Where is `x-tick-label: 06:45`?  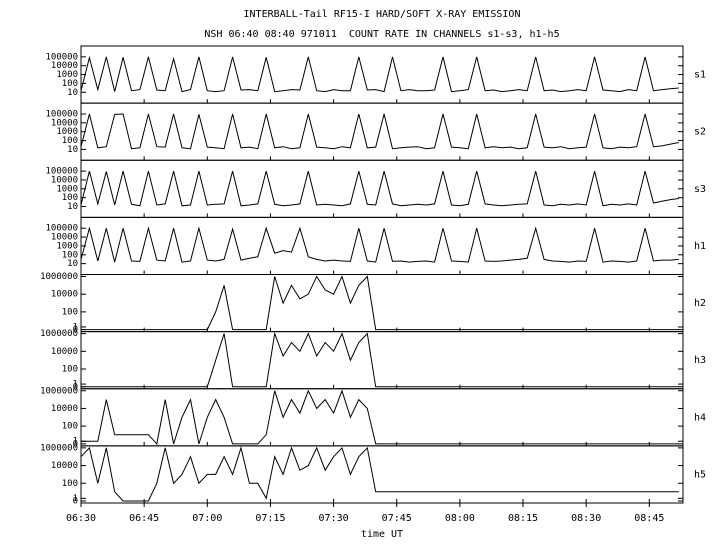
x-tick-label: 06:45 is located at coordinates (144, 518).